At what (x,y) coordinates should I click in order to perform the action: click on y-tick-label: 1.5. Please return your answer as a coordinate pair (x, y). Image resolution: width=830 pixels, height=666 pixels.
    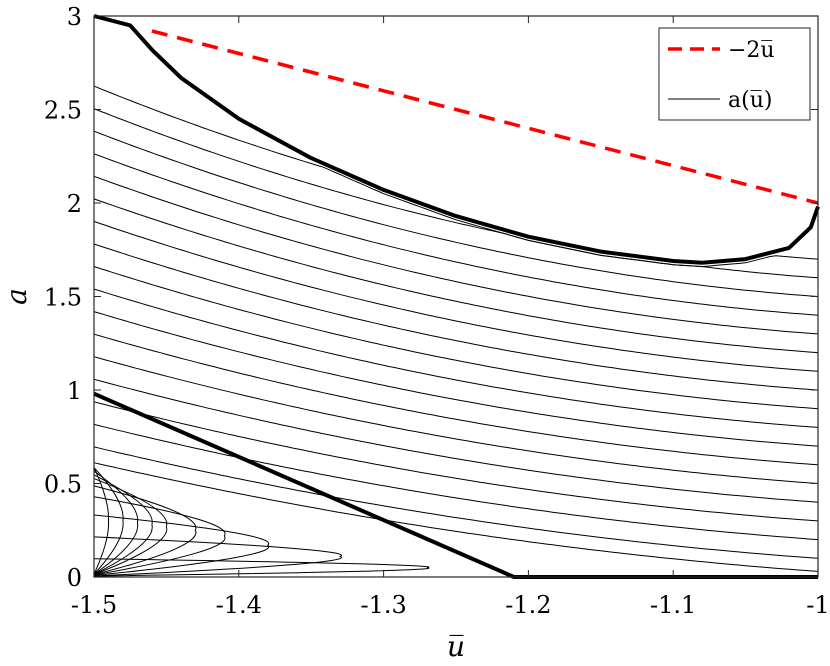
    Looking at the image, I should click on (63, 298).